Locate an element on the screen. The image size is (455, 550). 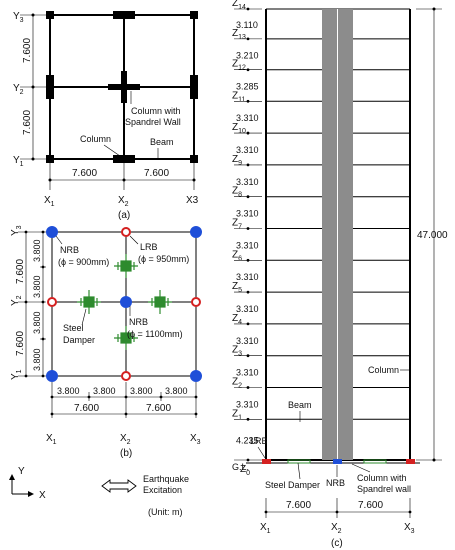
floor-label: Z6 is located at coordinates (237, 255).